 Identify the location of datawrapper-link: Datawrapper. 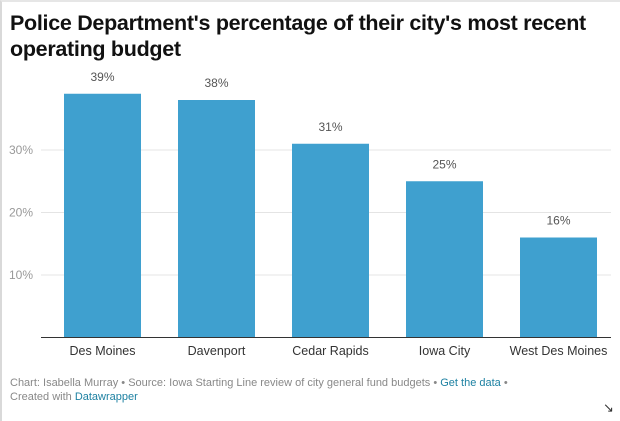
(106, 397).